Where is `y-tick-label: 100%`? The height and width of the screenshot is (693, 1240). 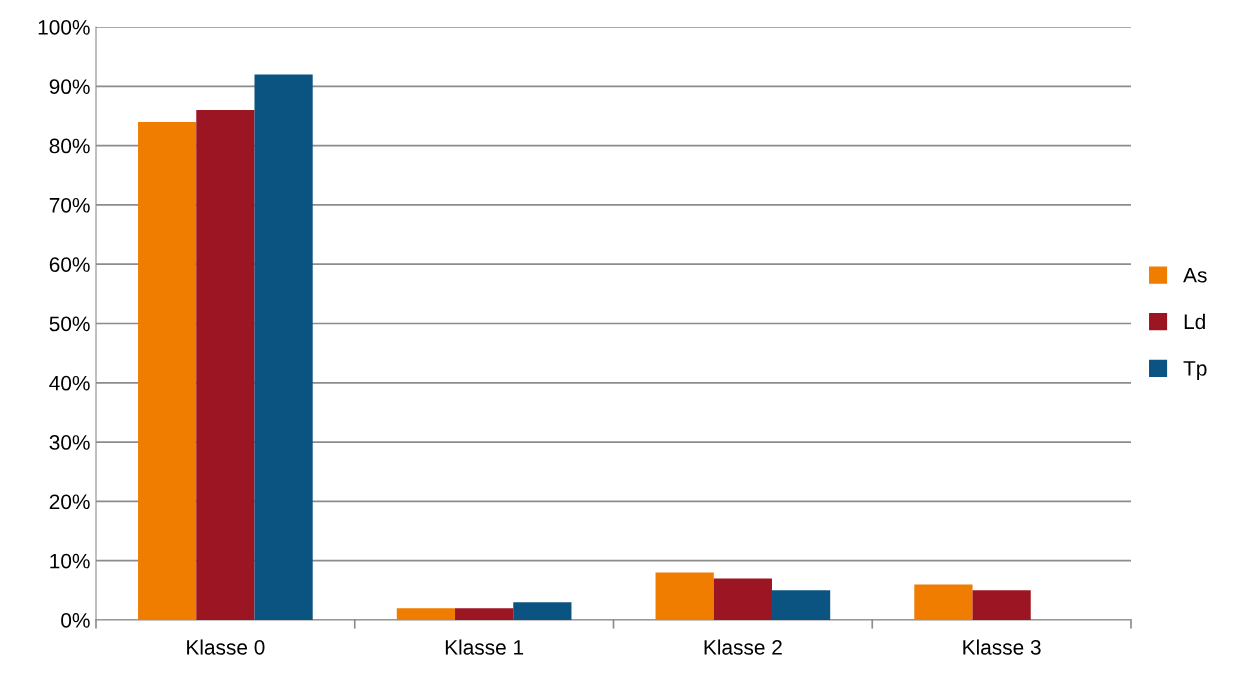 y-tick-label: 100% is located at coordinates (64, 27).